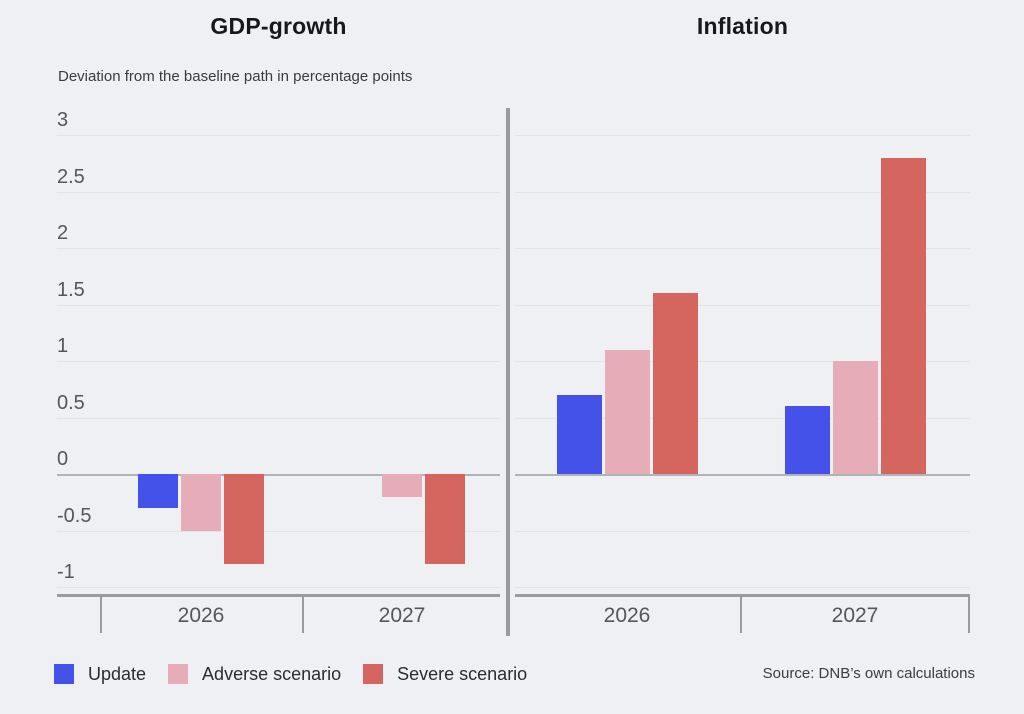  What do you see at coordinates (178, 674) in the screenshot?
I see `legend-swatch-adverse-scenario` at bounding box center [178, 674].